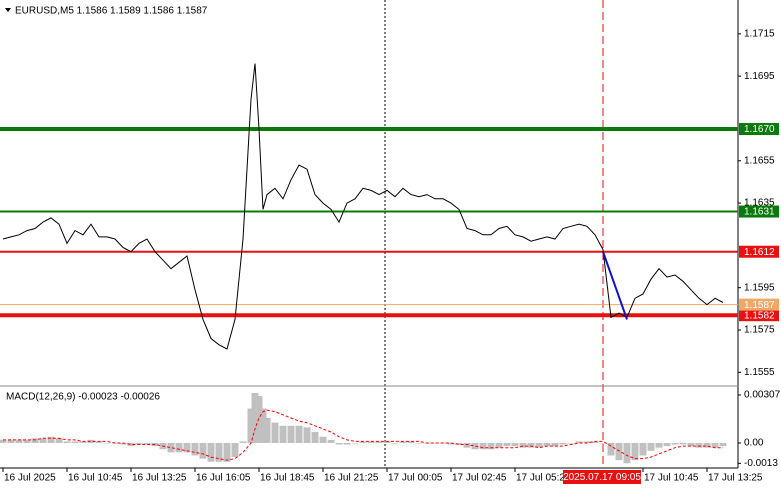 This screenshot has width=781, height=489. What do you see at coordinates (30, 478) in the screenshot?
I see `x-tick-label: 16 Jul 2025` at bounding box center [30, 478].